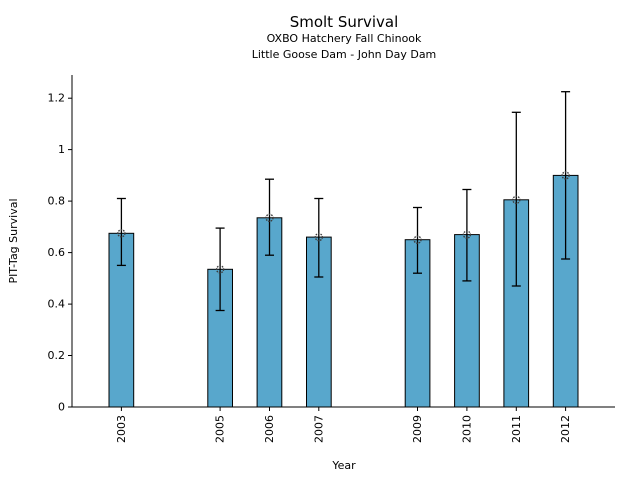 This screenshot has height=480, width=640. I want to click on x-tick-label: 2007, so click(318, 429).